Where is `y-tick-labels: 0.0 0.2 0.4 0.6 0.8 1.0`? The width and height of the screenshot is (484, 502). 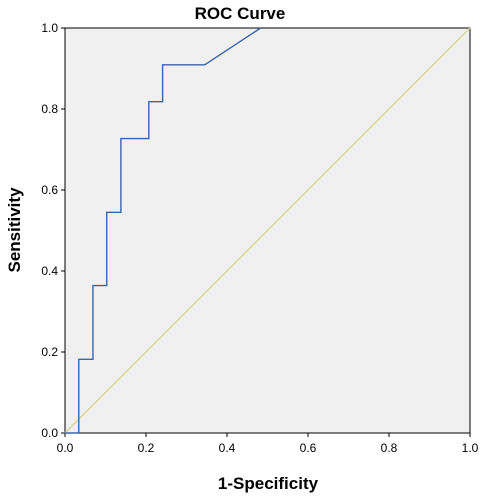
y-tick-labels: 0.0 0.2 0.4 0.6 0.8 1.0 is located at coordinates (49, 230).